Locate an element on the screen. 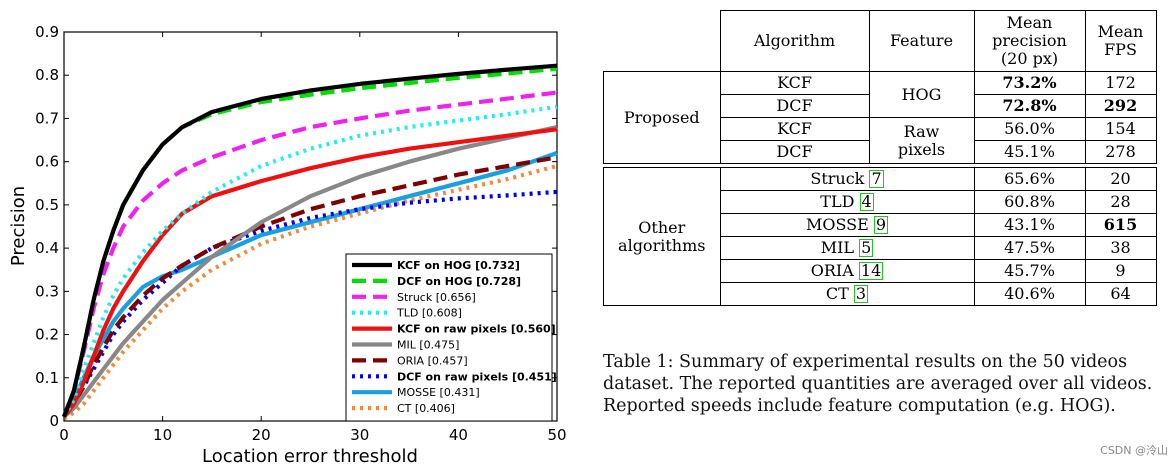 This screenshot has width=1176, height=466. precision-cell: 43.1% is located at coordinates (1029, 225).